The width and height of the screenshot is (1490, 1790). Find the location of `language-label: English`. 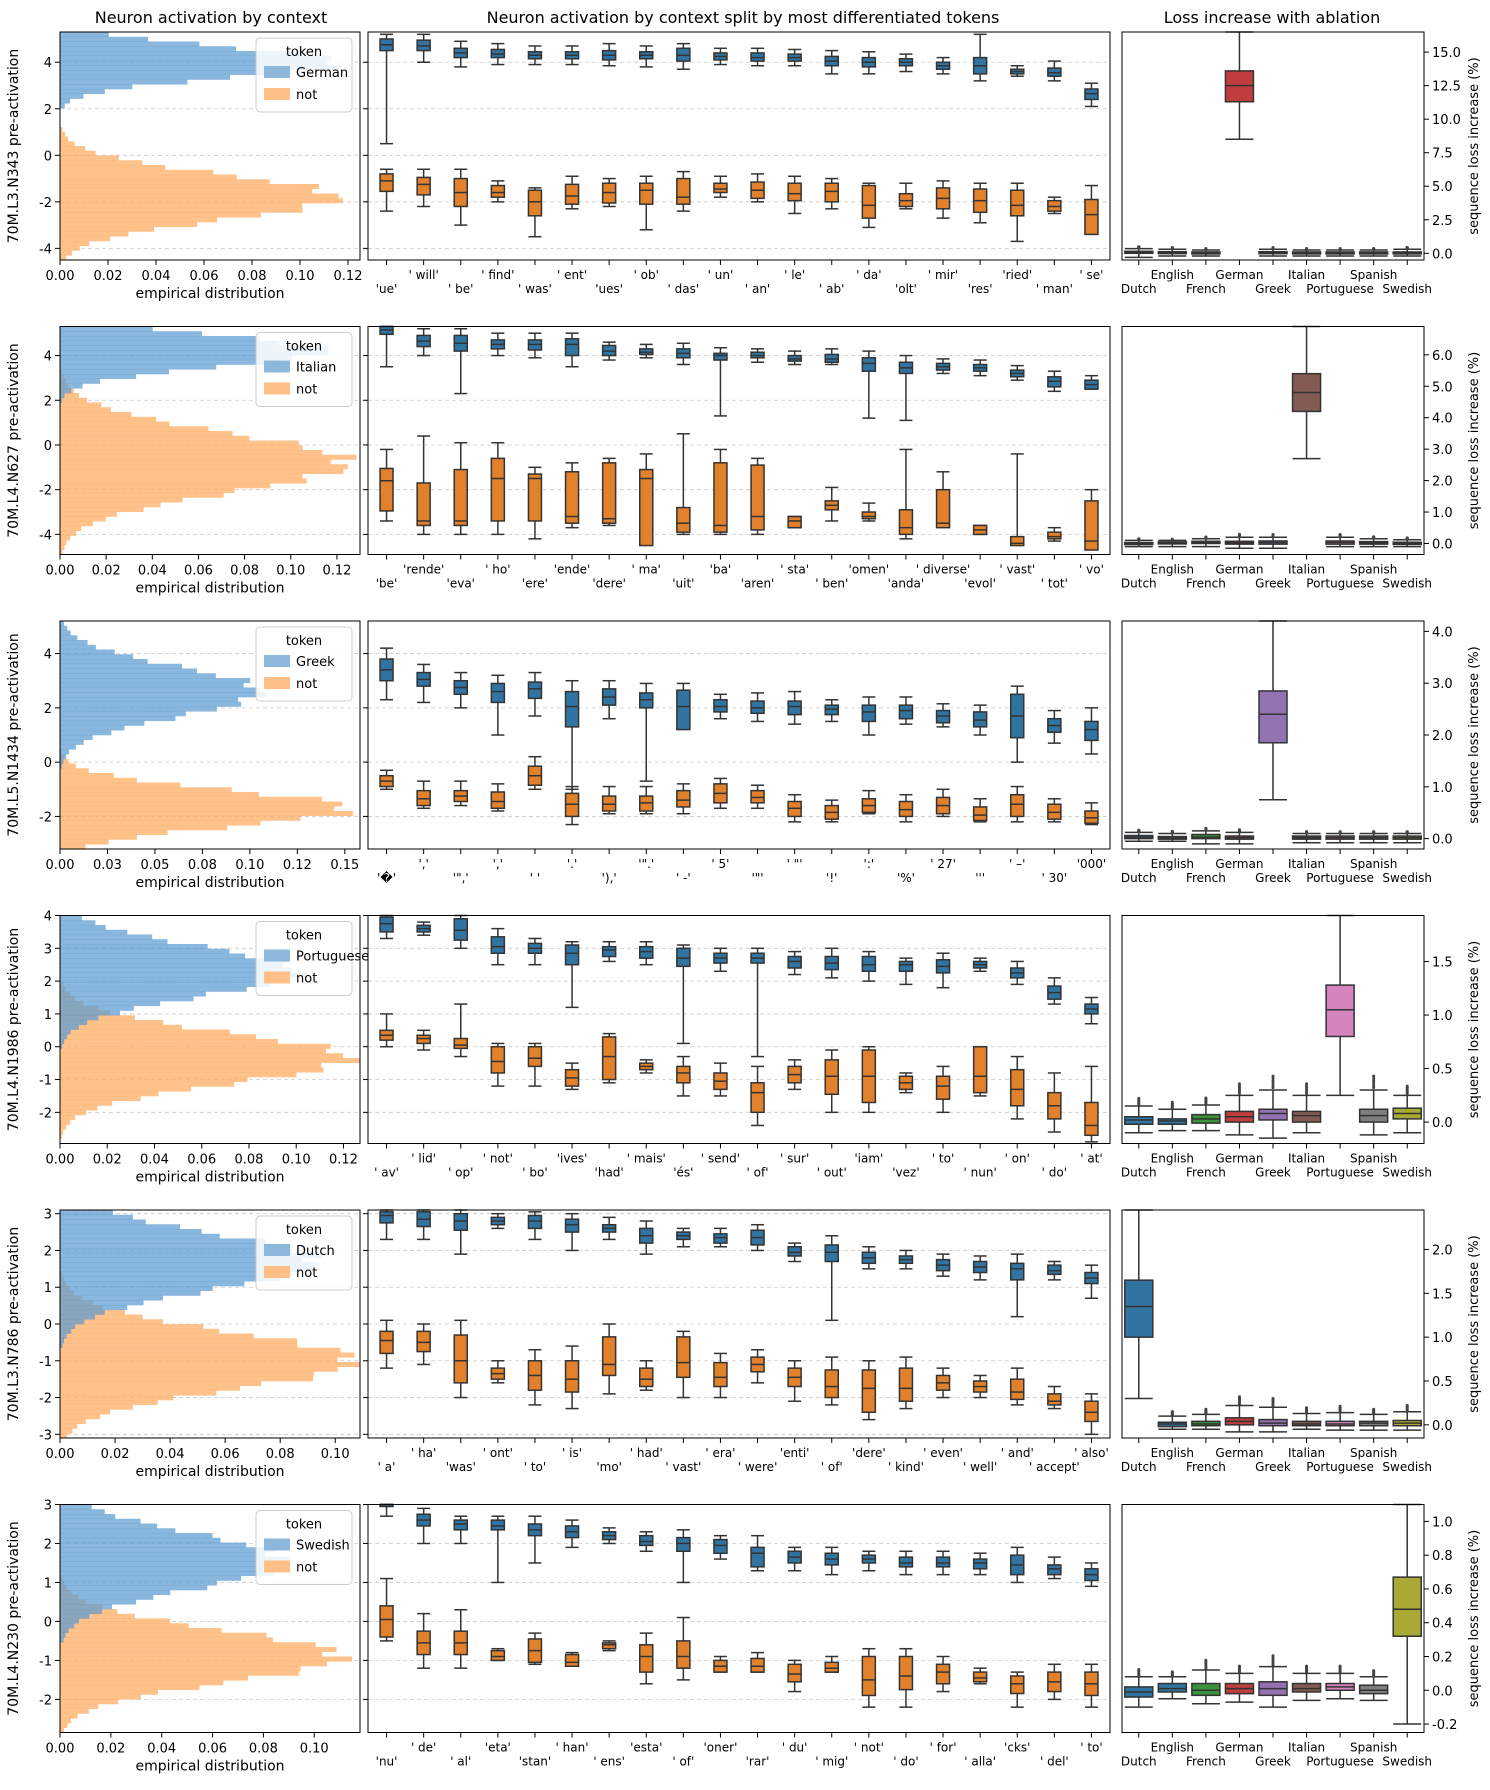

language-label: English is located at coordinates (1172, 570).